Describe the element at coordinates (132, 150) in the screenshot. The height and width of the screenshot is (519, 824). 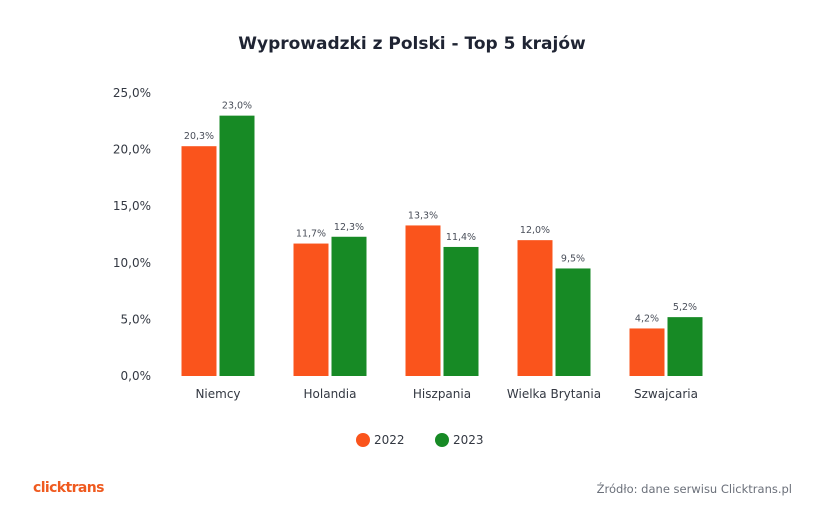
I see `y-tick-label: 20,0%` at that location.